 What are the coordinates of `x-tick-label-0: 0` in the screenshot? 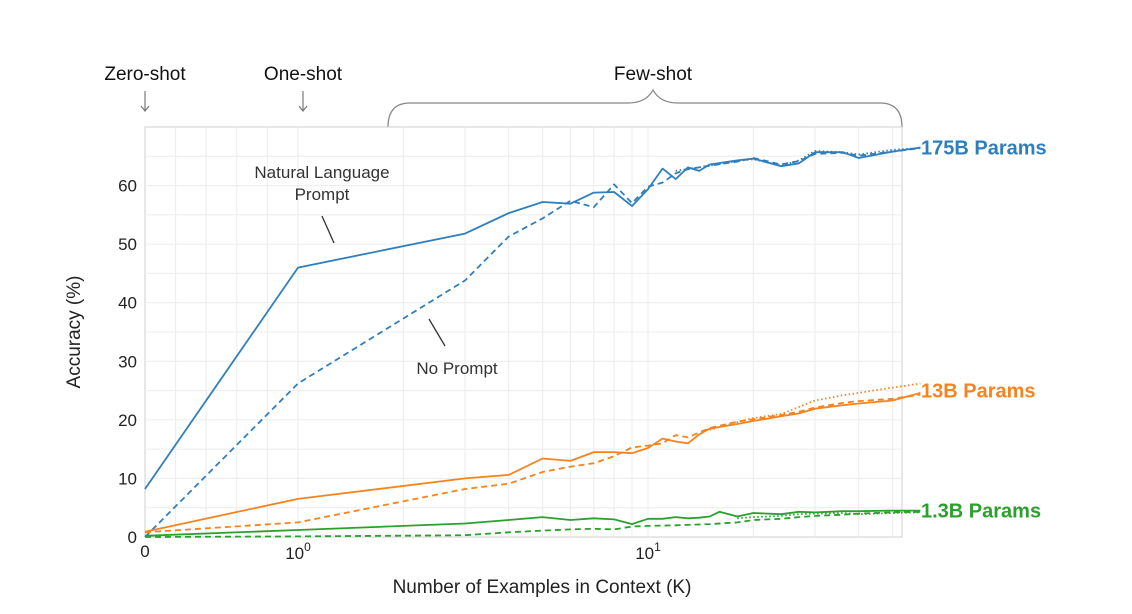 It's located at (144, 551).